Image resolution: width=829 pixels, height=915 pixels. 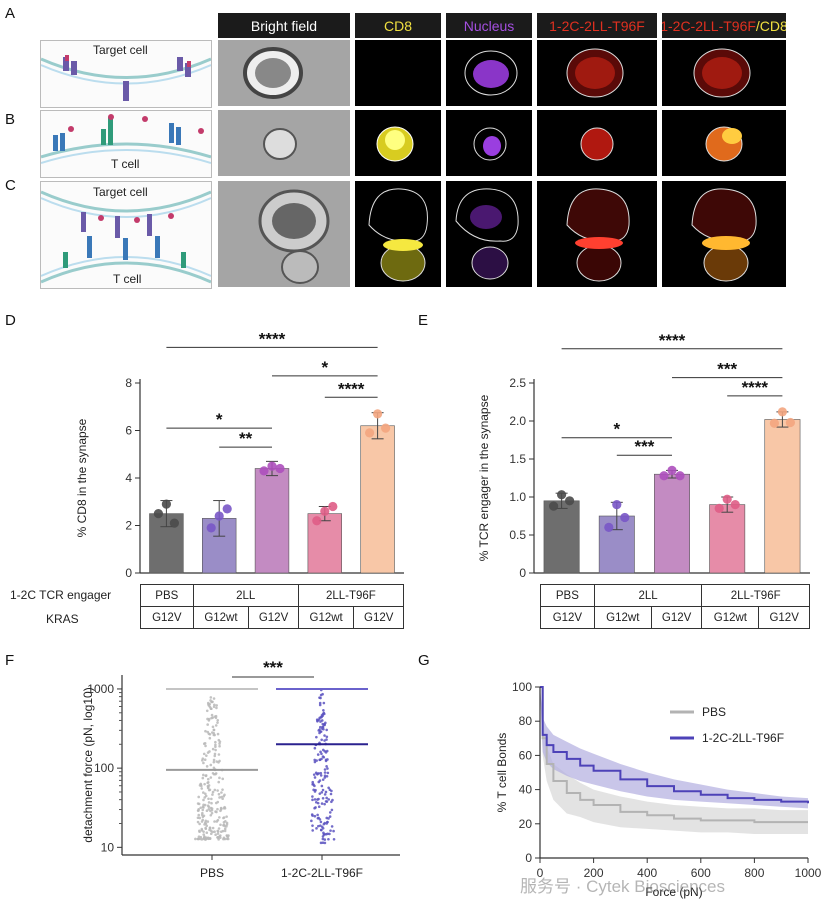 What do you see at coordinates (517, 383) in the screenshot?
I see `y-tick-label: 2.5` at bounding box center [517, 383].